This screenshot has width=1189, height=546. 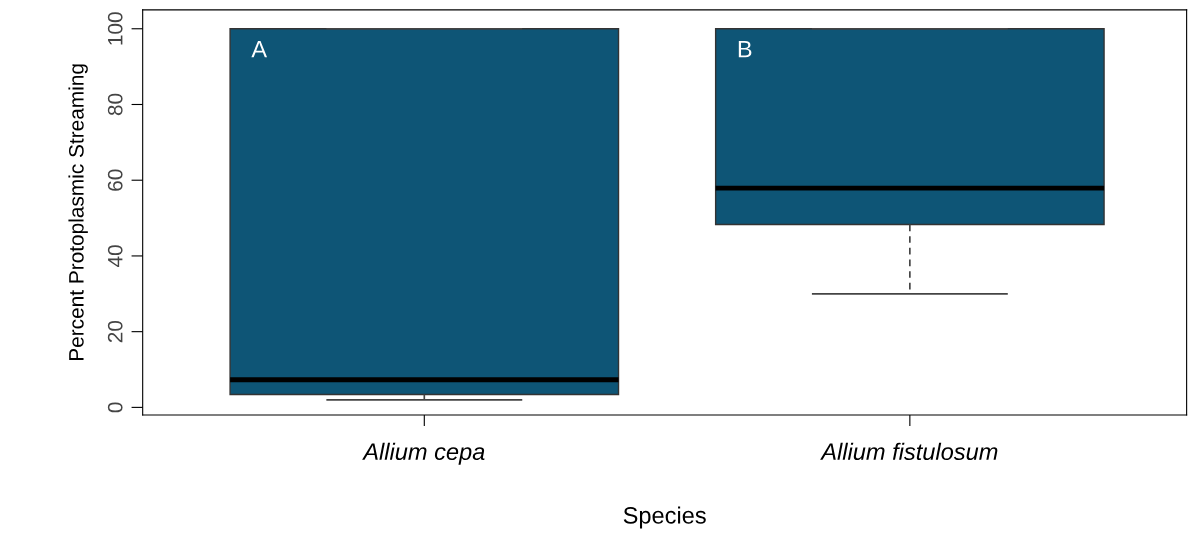 I want to click on y-tick-label: 20, so click(x=115, y=331).